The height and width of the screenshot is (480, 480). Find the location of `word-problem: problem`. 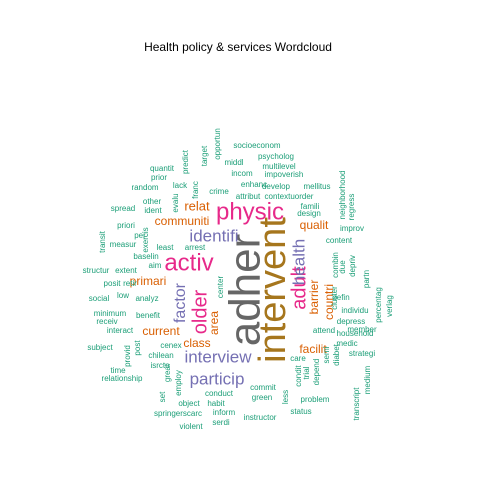

word-problem: problem is located at coordinates (315, 399).